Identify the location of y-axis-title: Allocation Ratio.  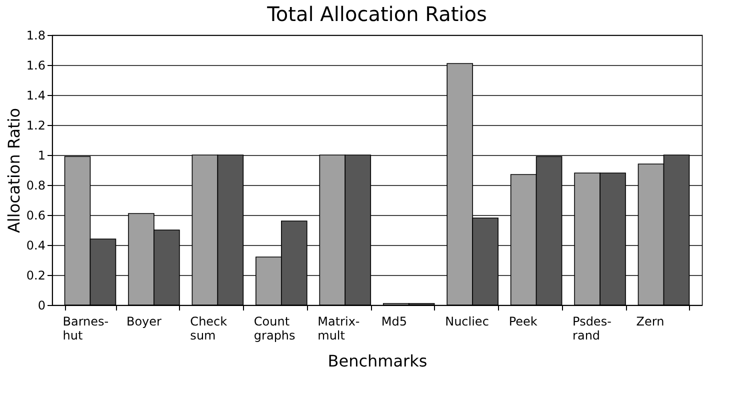
(14, 171).